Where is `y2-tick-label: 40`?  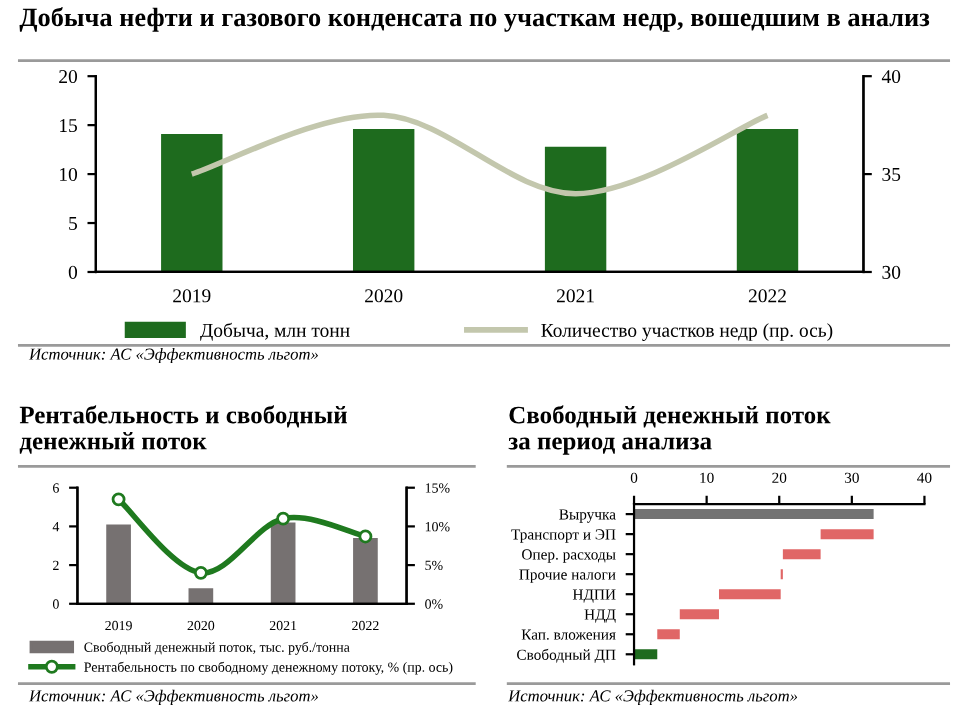 y2-tick-label: 40 is located at coordinates (891, 77).